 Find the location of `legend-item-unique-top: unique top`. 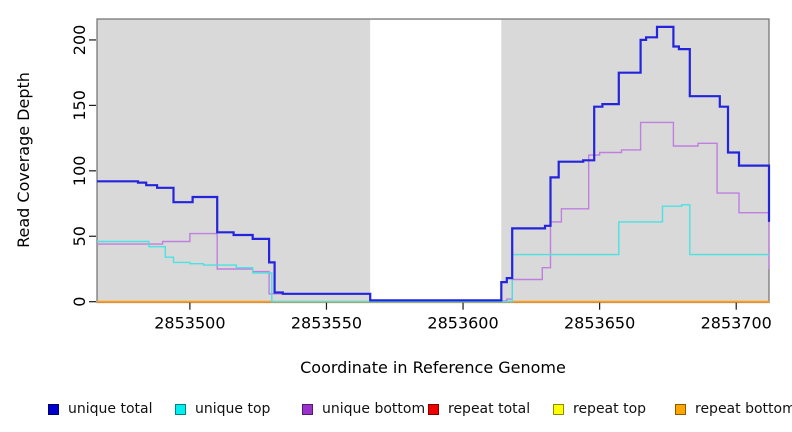

legend-item-unique-top: unique top is located at coordinates (222, 409).